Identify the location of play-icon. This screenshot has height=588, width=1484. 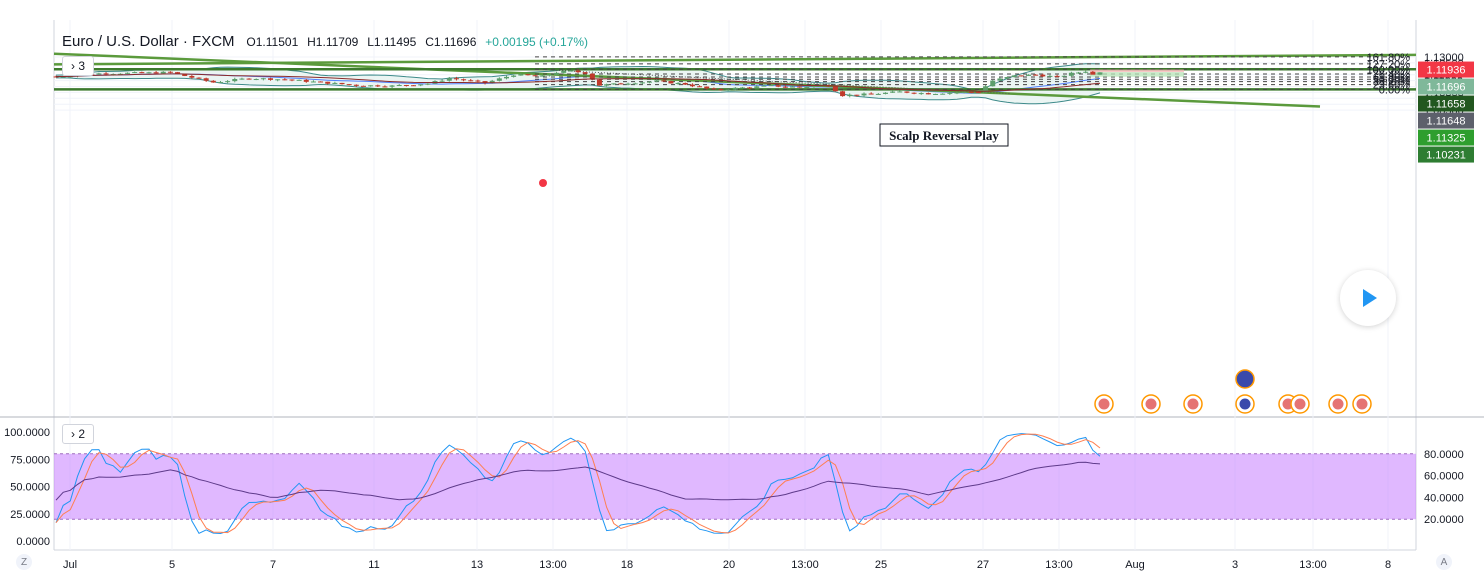
(1370, 298).